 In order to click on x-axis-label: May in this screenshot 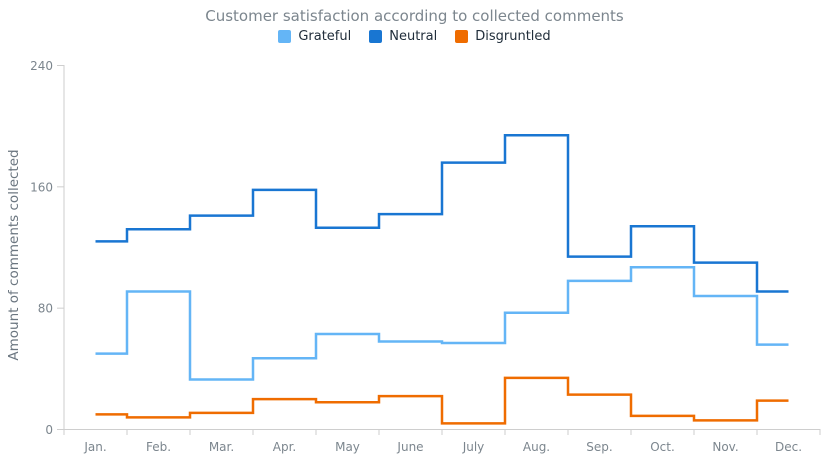, I will do `click(347, 447)`.